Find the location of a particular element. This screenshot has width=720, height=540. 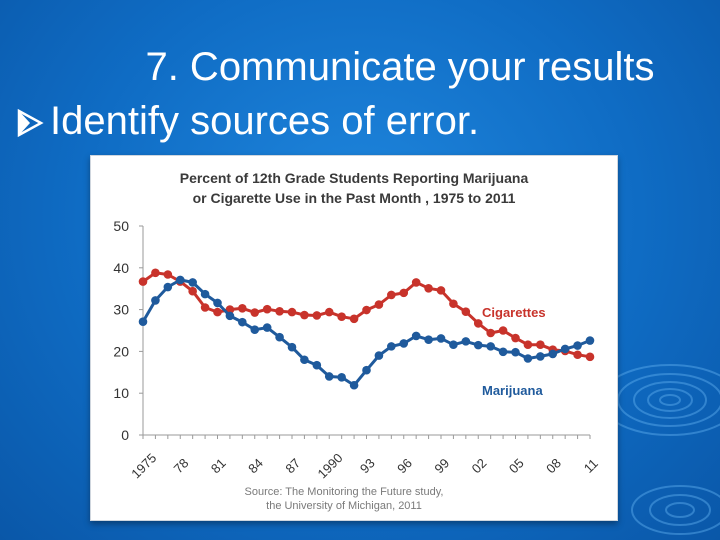

x-tick-label: 99 is located at coordinates (441, 465).